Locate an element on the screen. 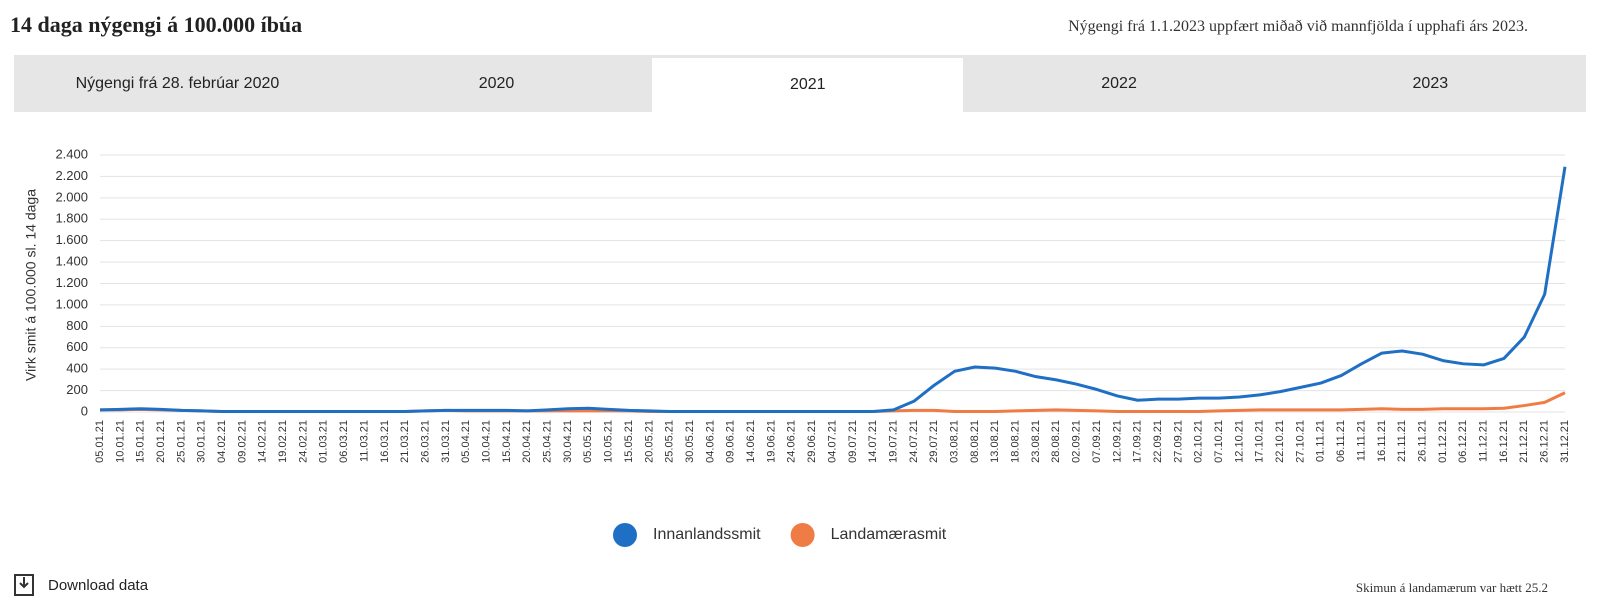 The height and width of the screenshot is (611, 1600). legend-label: Landamærasmit is located at coordinates (889, 534).